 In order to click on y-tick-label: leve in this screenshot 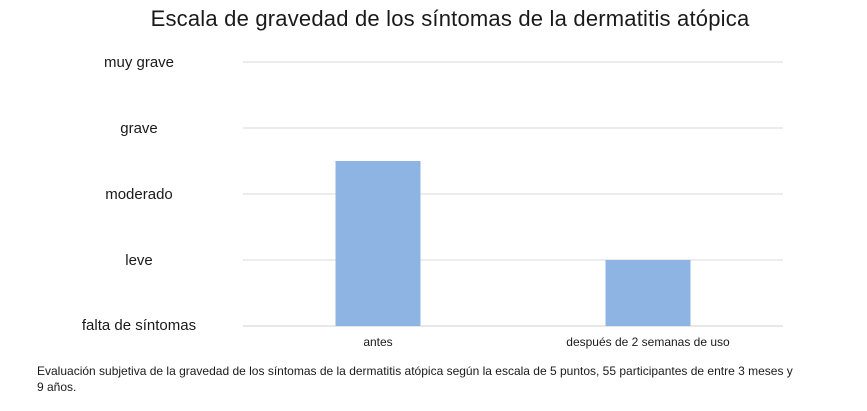, I will do `click(139, 260)`.